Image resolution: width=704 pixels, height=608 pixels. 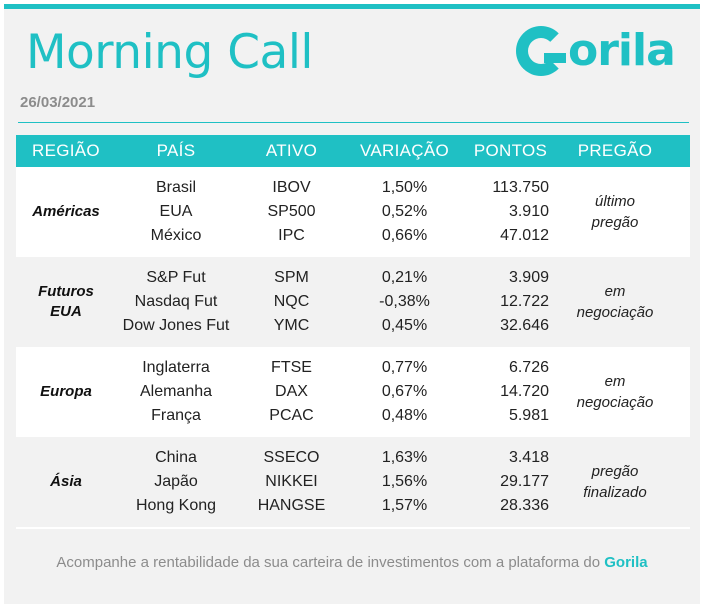 I want to click on country-cell: EUA, so click(x=176, y=211).